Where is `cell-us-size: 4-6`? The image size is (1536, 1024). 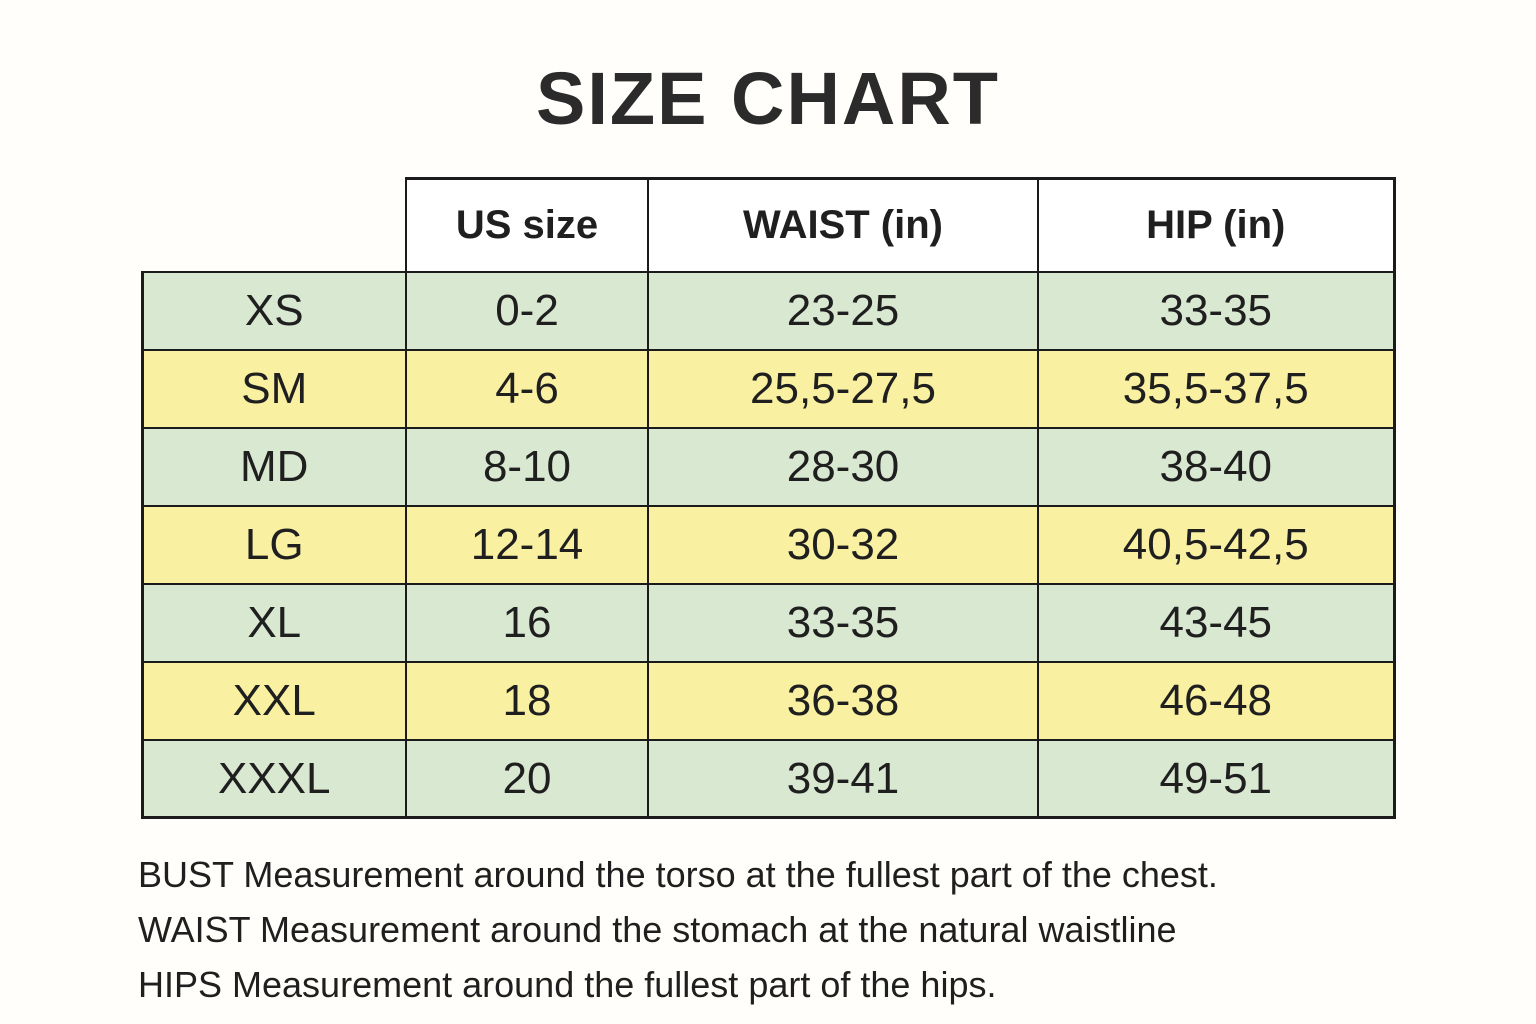 cell-us-size: 4-6 is located at coordinates (527, 388).